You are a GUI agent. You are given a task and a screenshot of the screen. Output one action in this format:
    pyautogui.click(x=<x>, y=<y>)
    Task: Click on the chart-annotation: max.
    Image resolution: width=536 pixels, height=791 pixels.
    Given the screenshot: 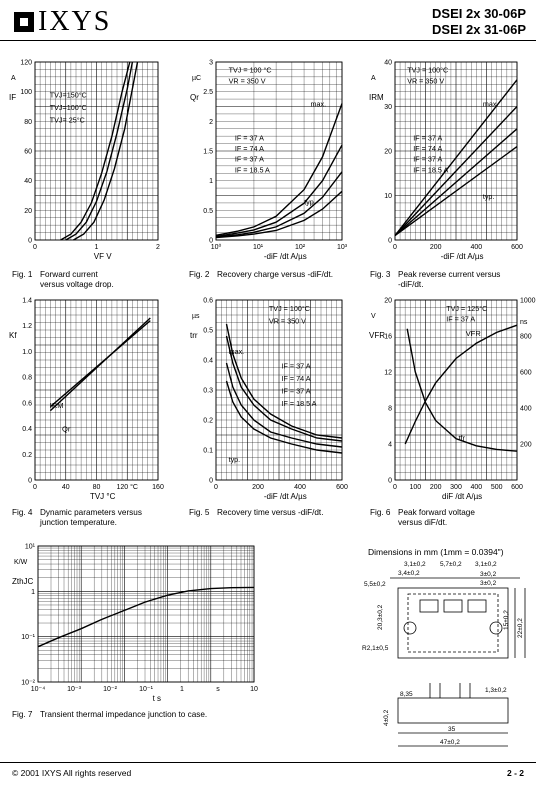 What is the action you would take?
    pyautogui.click(x=319, y=104)
    